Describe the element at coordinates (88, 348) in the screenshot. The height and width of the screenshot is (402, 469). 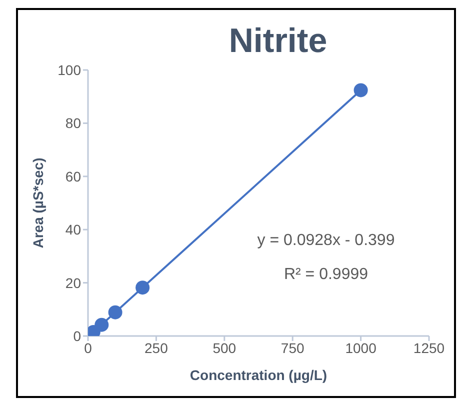
I see `x-tick-label: 0` at that location.